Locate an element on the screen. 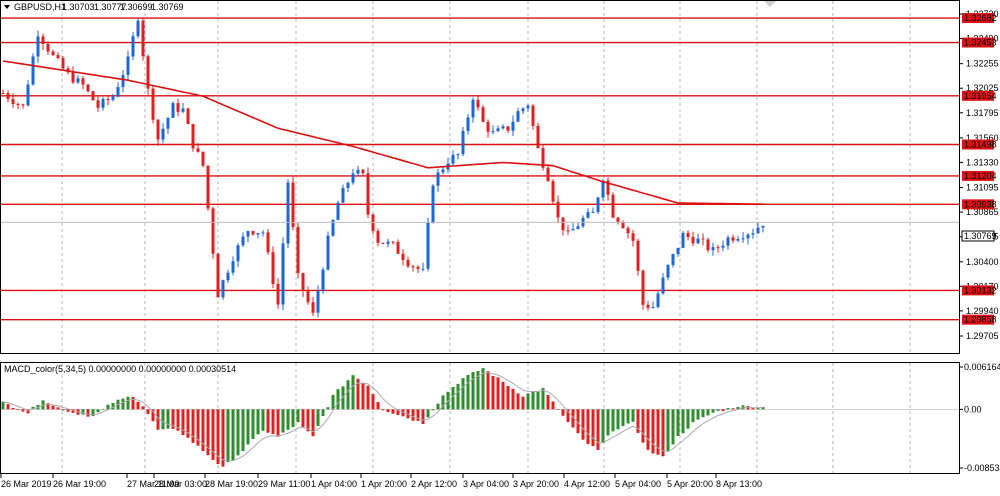 This screenshot has width=1000, height=496. price-tick: 1.31560 is located at coordinates (982, 138).